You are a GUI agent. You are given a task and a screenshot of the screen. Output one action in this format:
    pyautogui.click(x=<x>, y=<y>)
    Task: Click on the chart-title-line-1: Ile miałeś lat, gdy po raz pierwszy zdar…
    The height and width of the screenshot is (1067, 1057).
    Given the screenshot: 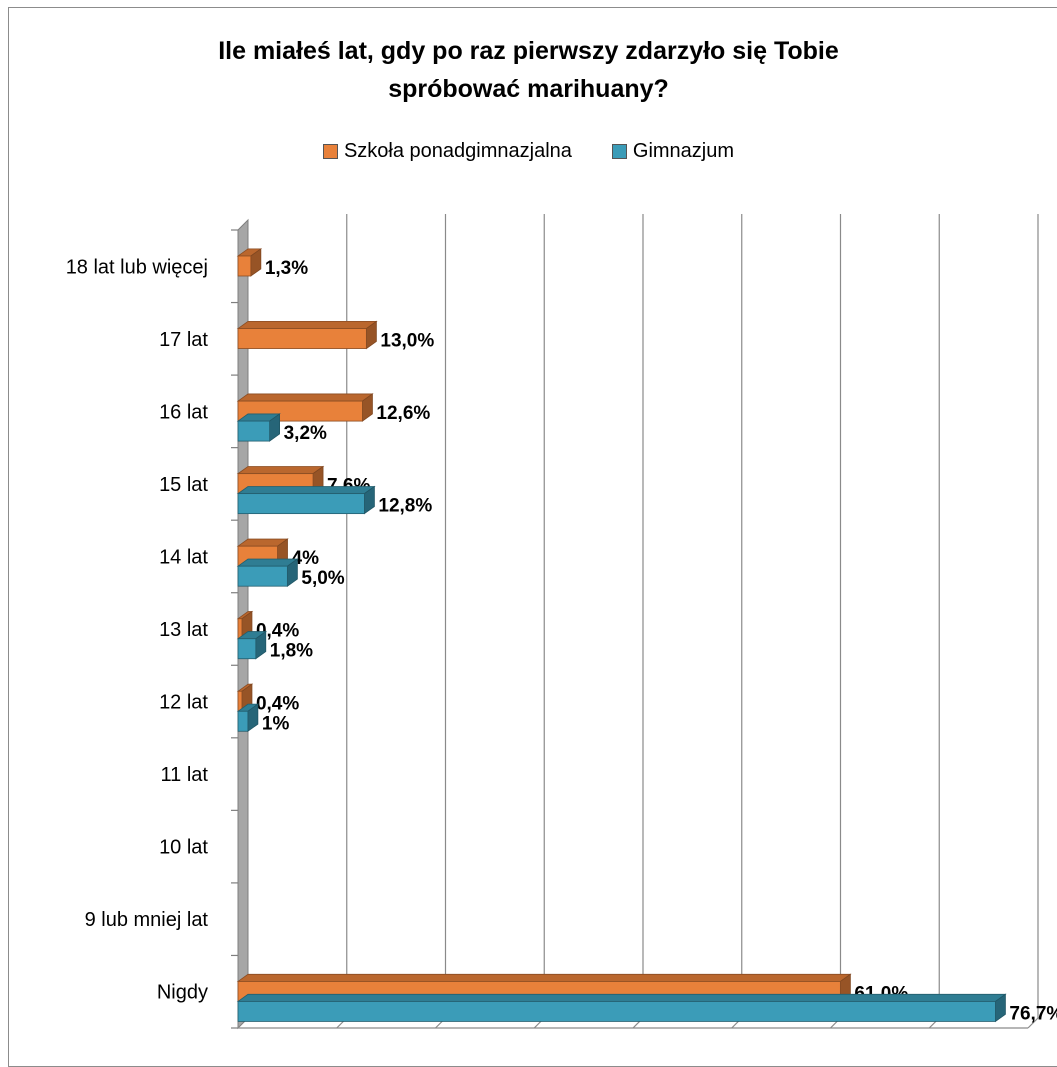 What is the action you would take?
    pyautogui.click(x=528, y=51)
    